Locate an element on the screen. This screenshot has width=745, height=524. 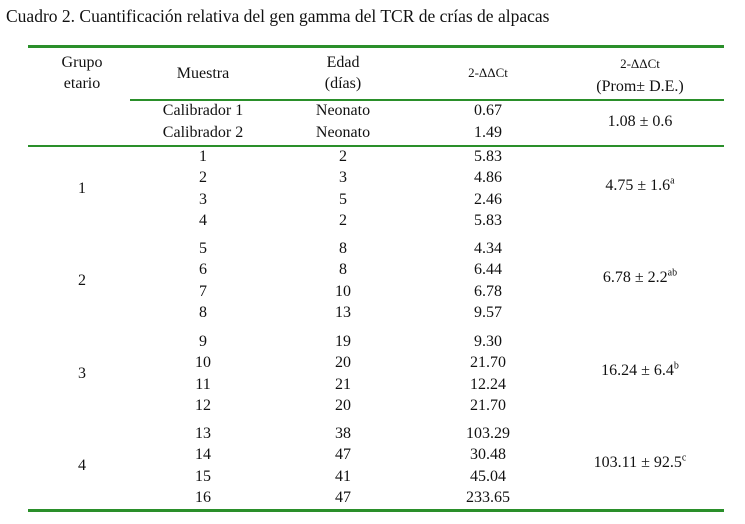
bottom-rule is located at coordinates (376, 510).